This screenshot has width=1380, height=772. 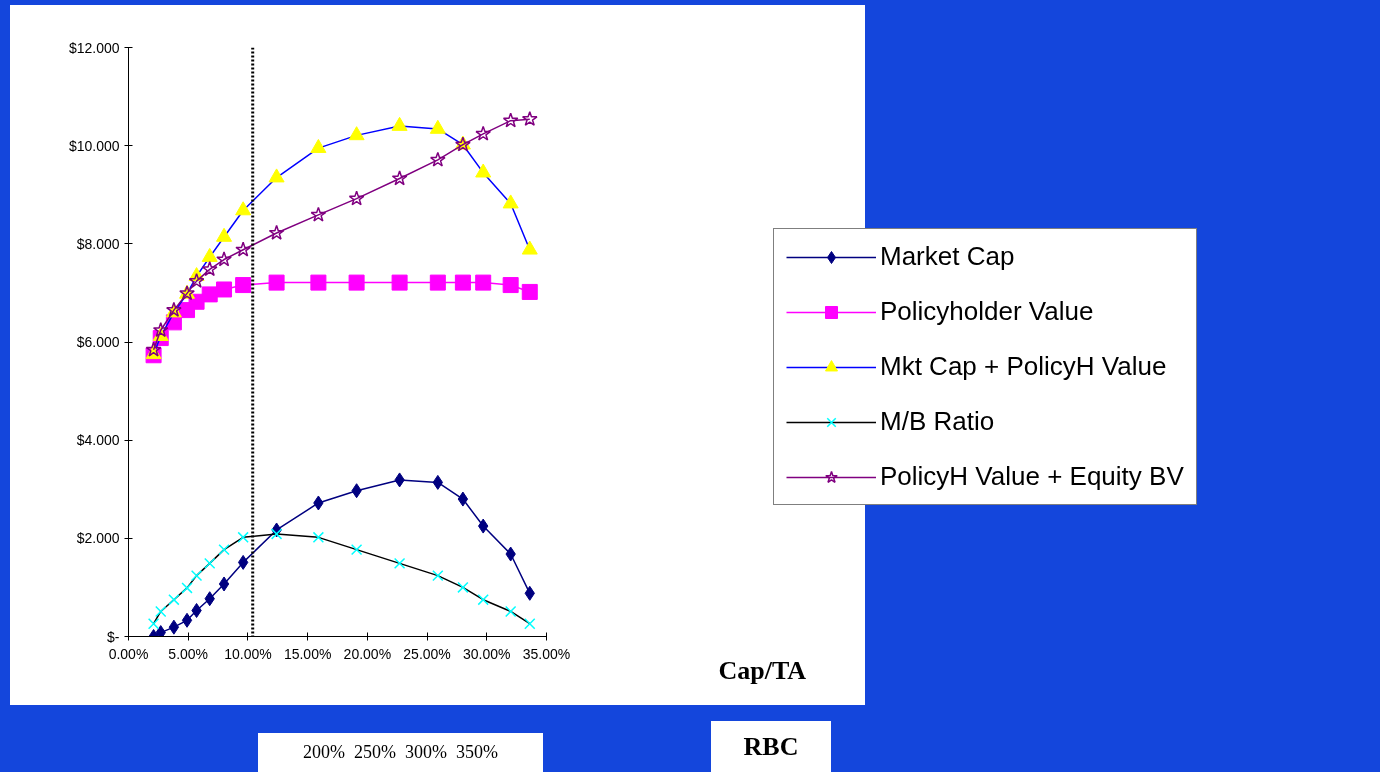 I want to click on legend-label: M/B Ratio, so click(x=937, y=421).